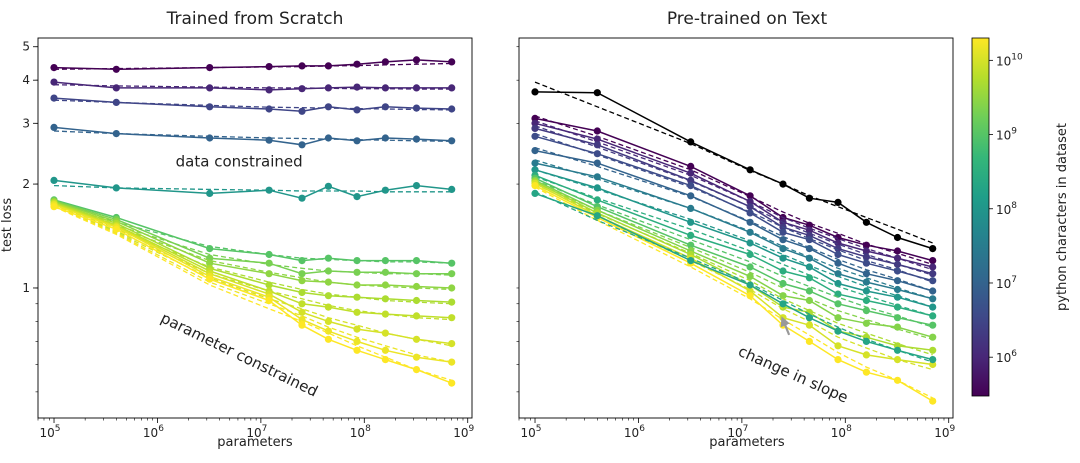  Describe the element at coordinates (255, 19) in the screenshot. I see `panel-title: Trained from Scratch` at that location.